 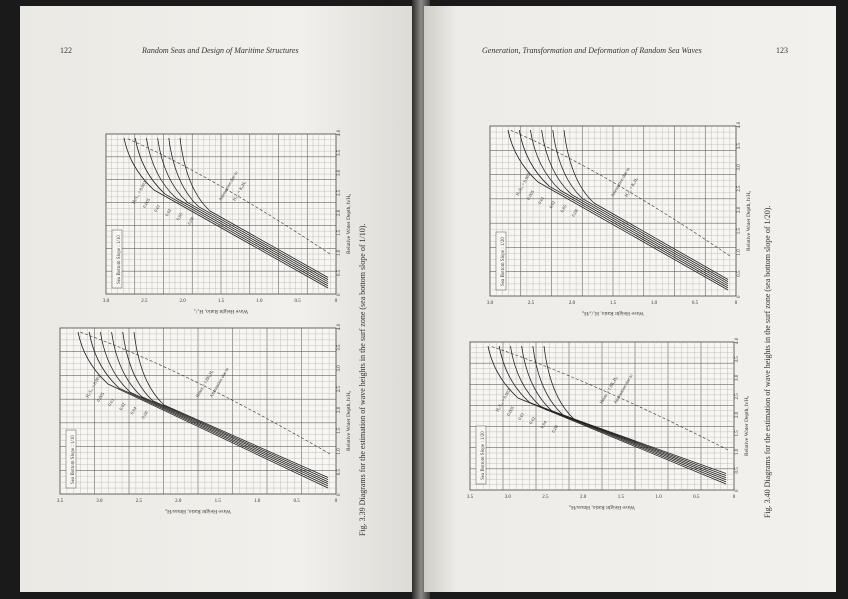 What do you see at coordinates (221, 311) in the screenshot?
I see `y-axis-label: Wave Height Ratio, H₁/₃` at bounding box center [221, 311].